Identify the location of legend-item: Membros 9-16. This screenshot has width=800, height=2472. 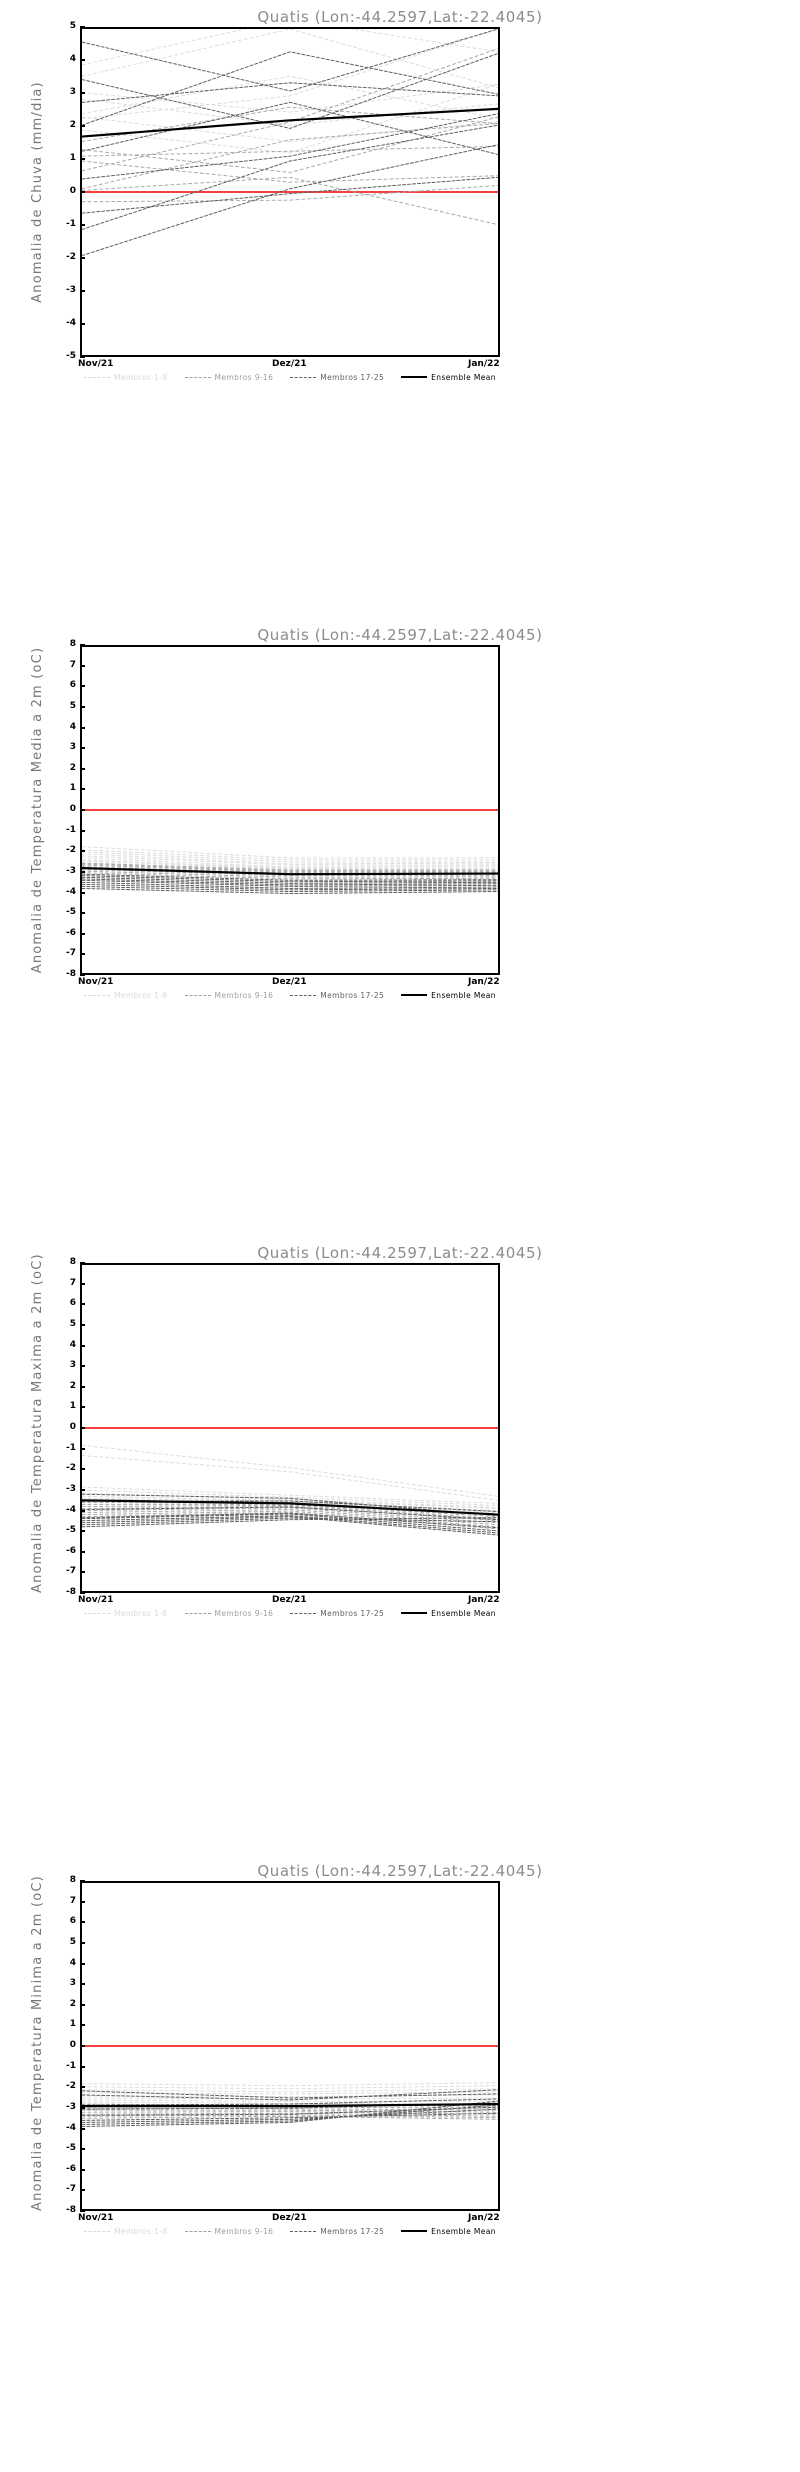
(229, 2231).